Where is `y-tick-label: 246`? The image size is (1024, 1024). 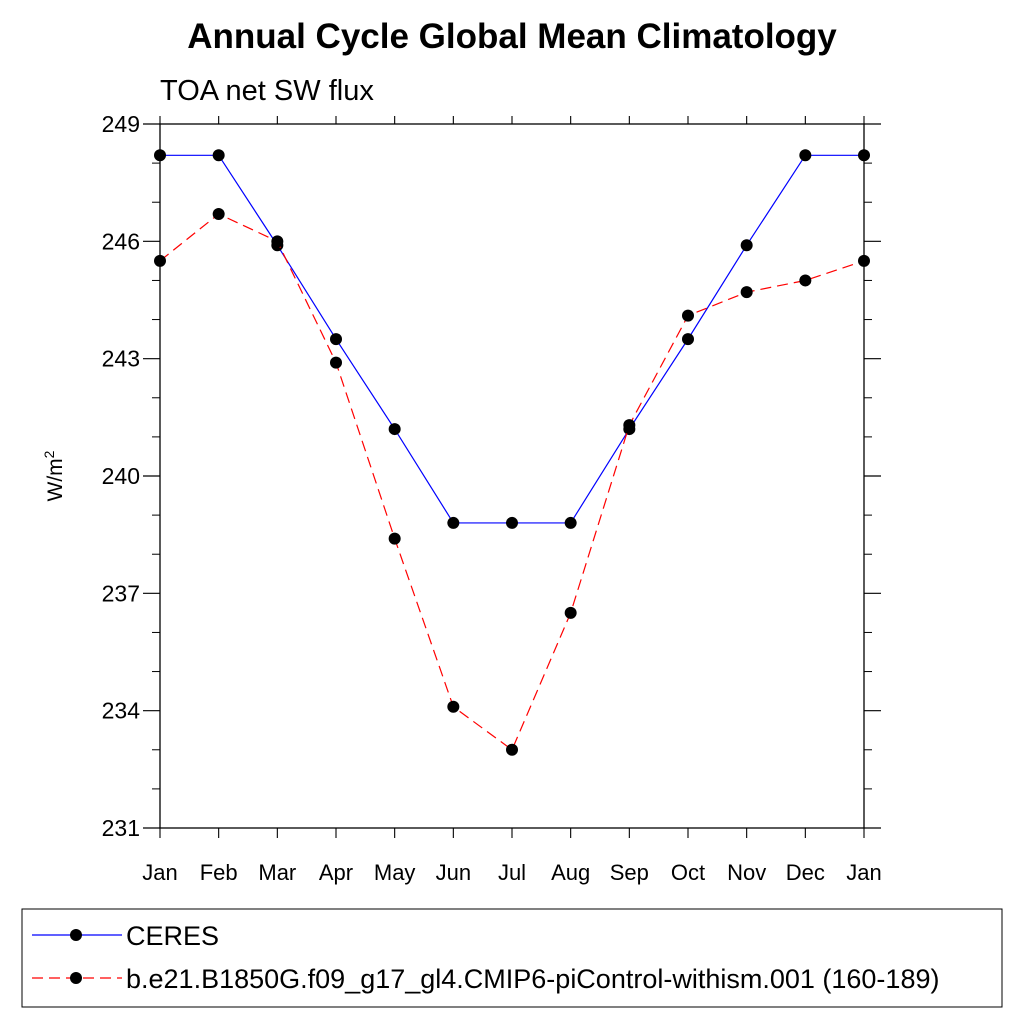 y-tick-label: 246 is located at coordinates (121, 241).